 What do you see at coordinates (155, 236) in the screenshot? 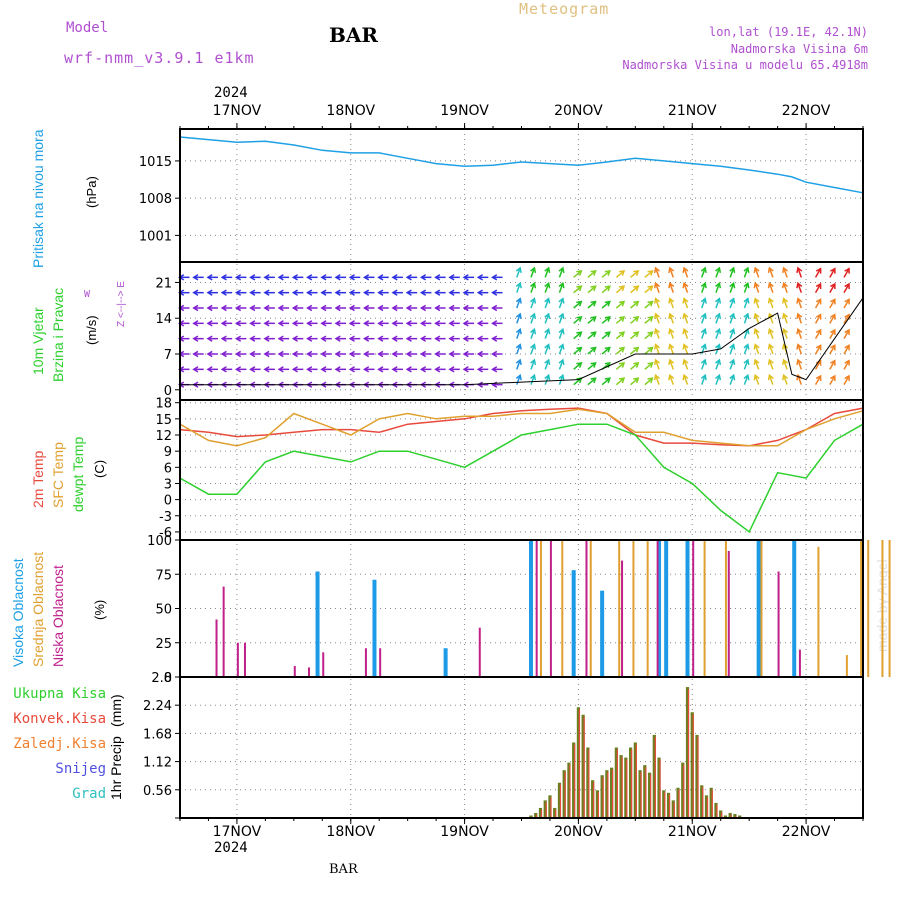
I see `y-tick-label: 1001` at bounding box center [155, 236].